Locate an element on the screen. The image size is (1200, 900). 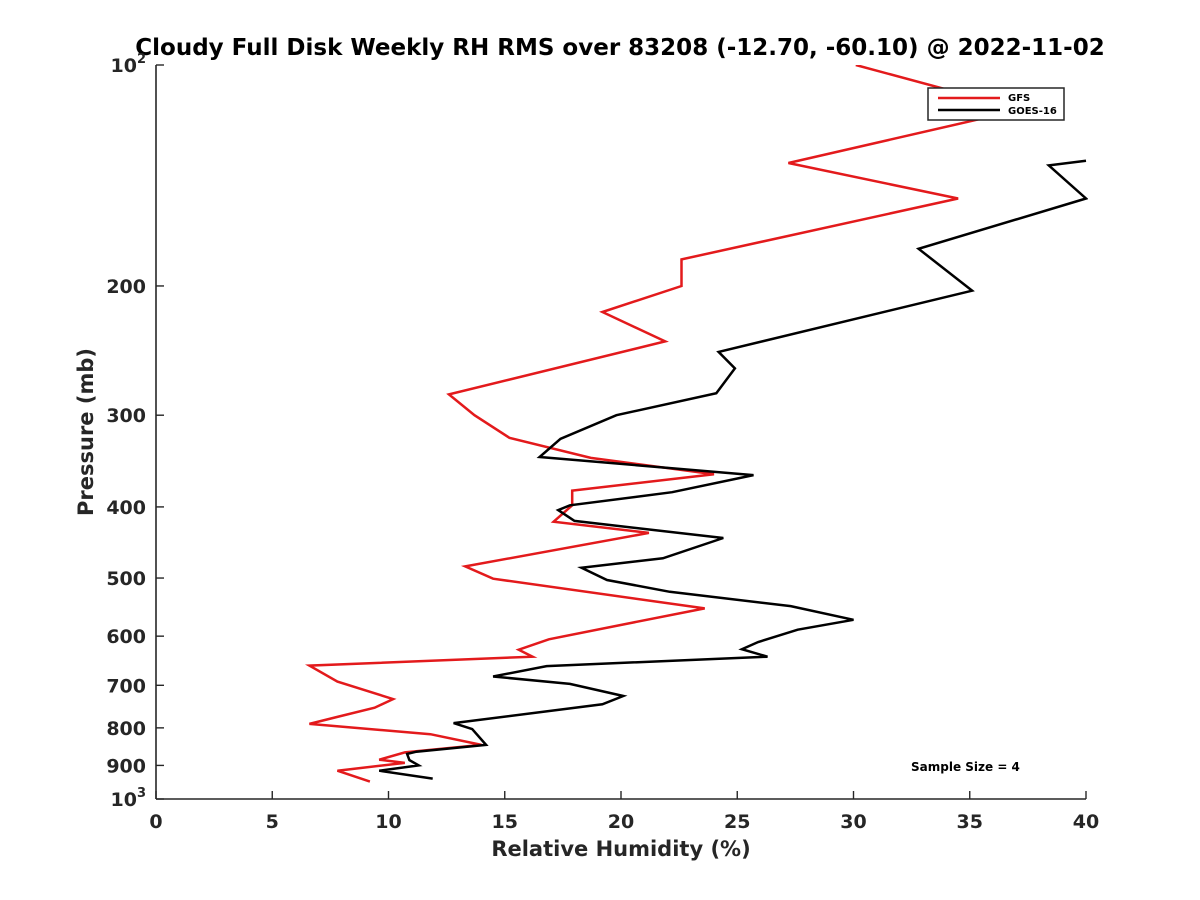
x-axis-label: Relative Humidity (%) is located at coordinates (620, 849).